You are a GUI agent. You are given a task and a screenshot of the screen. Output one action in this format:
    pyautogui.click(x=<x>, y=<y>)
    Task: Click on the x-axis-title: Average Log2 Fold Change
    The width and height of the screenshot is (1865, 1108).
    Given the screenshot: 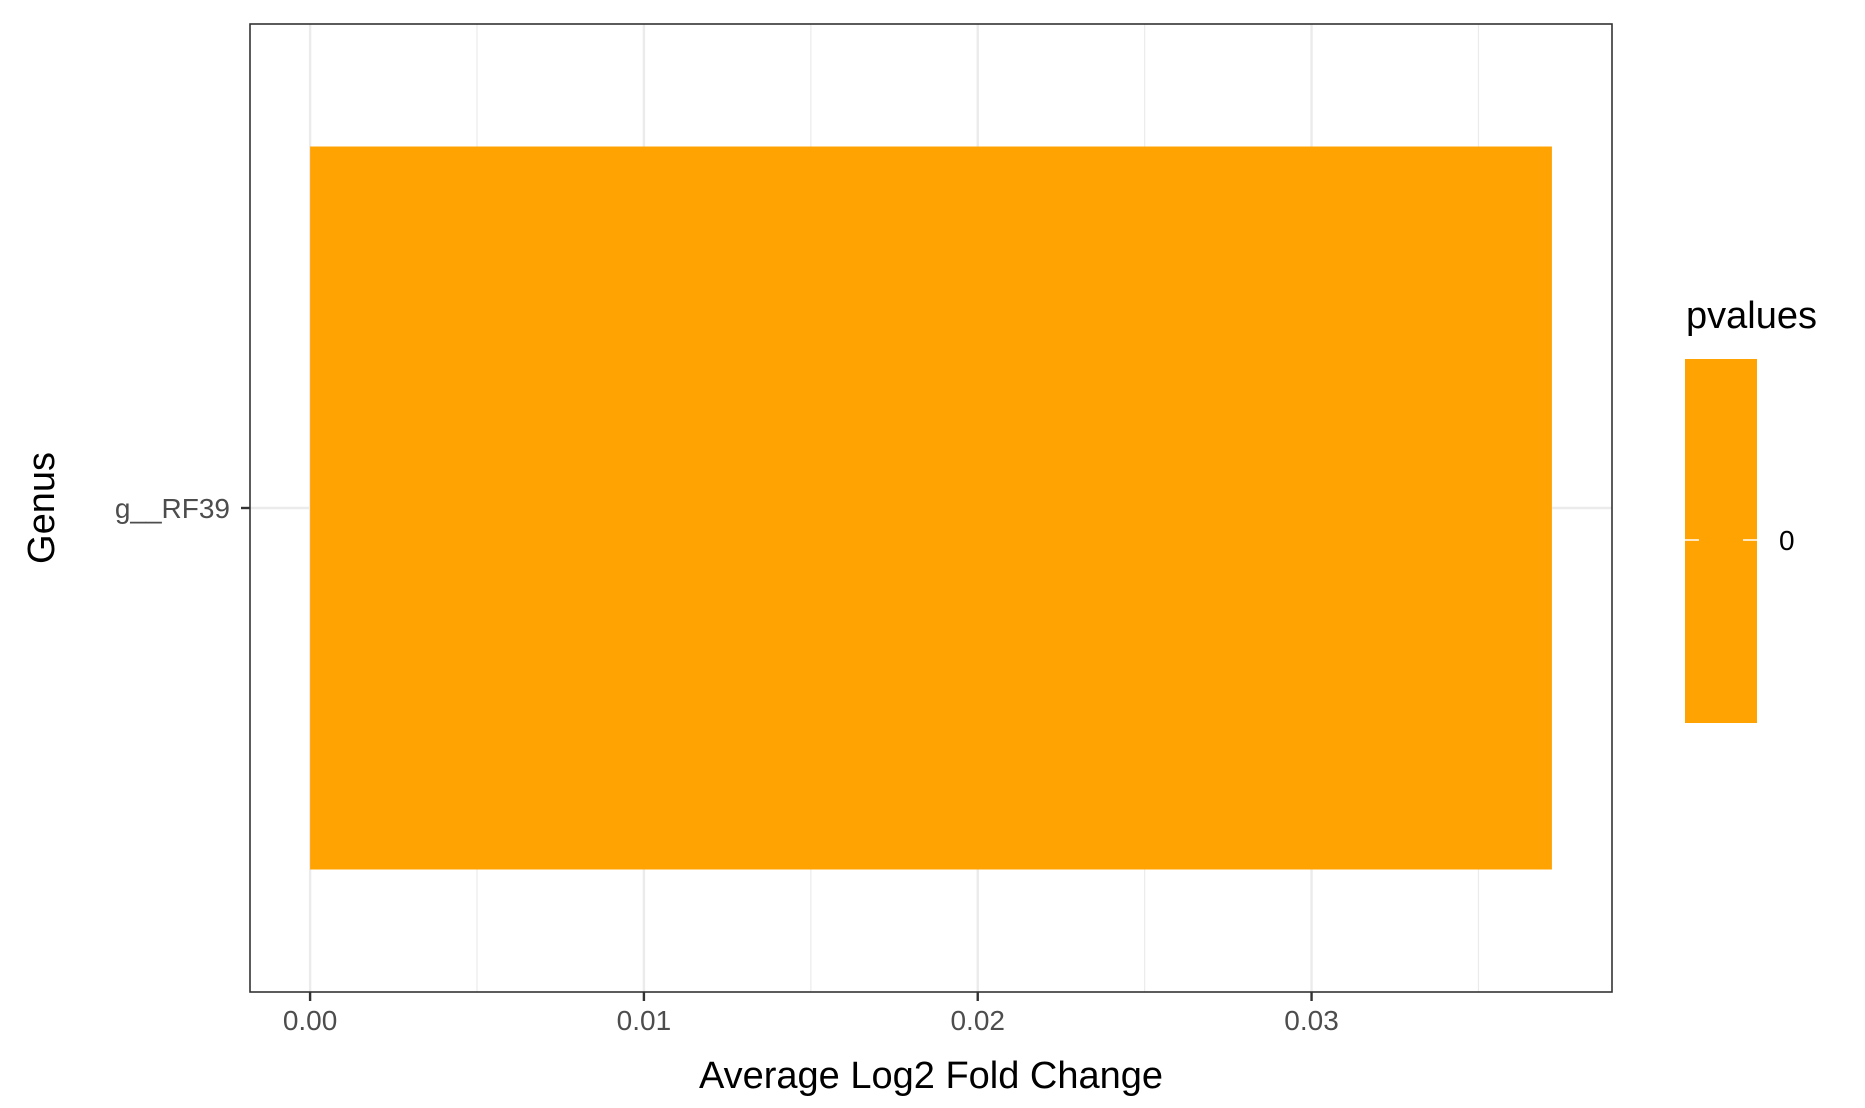 What is the action you would take?
    pyautogui.click(x=931, y=1076)
    